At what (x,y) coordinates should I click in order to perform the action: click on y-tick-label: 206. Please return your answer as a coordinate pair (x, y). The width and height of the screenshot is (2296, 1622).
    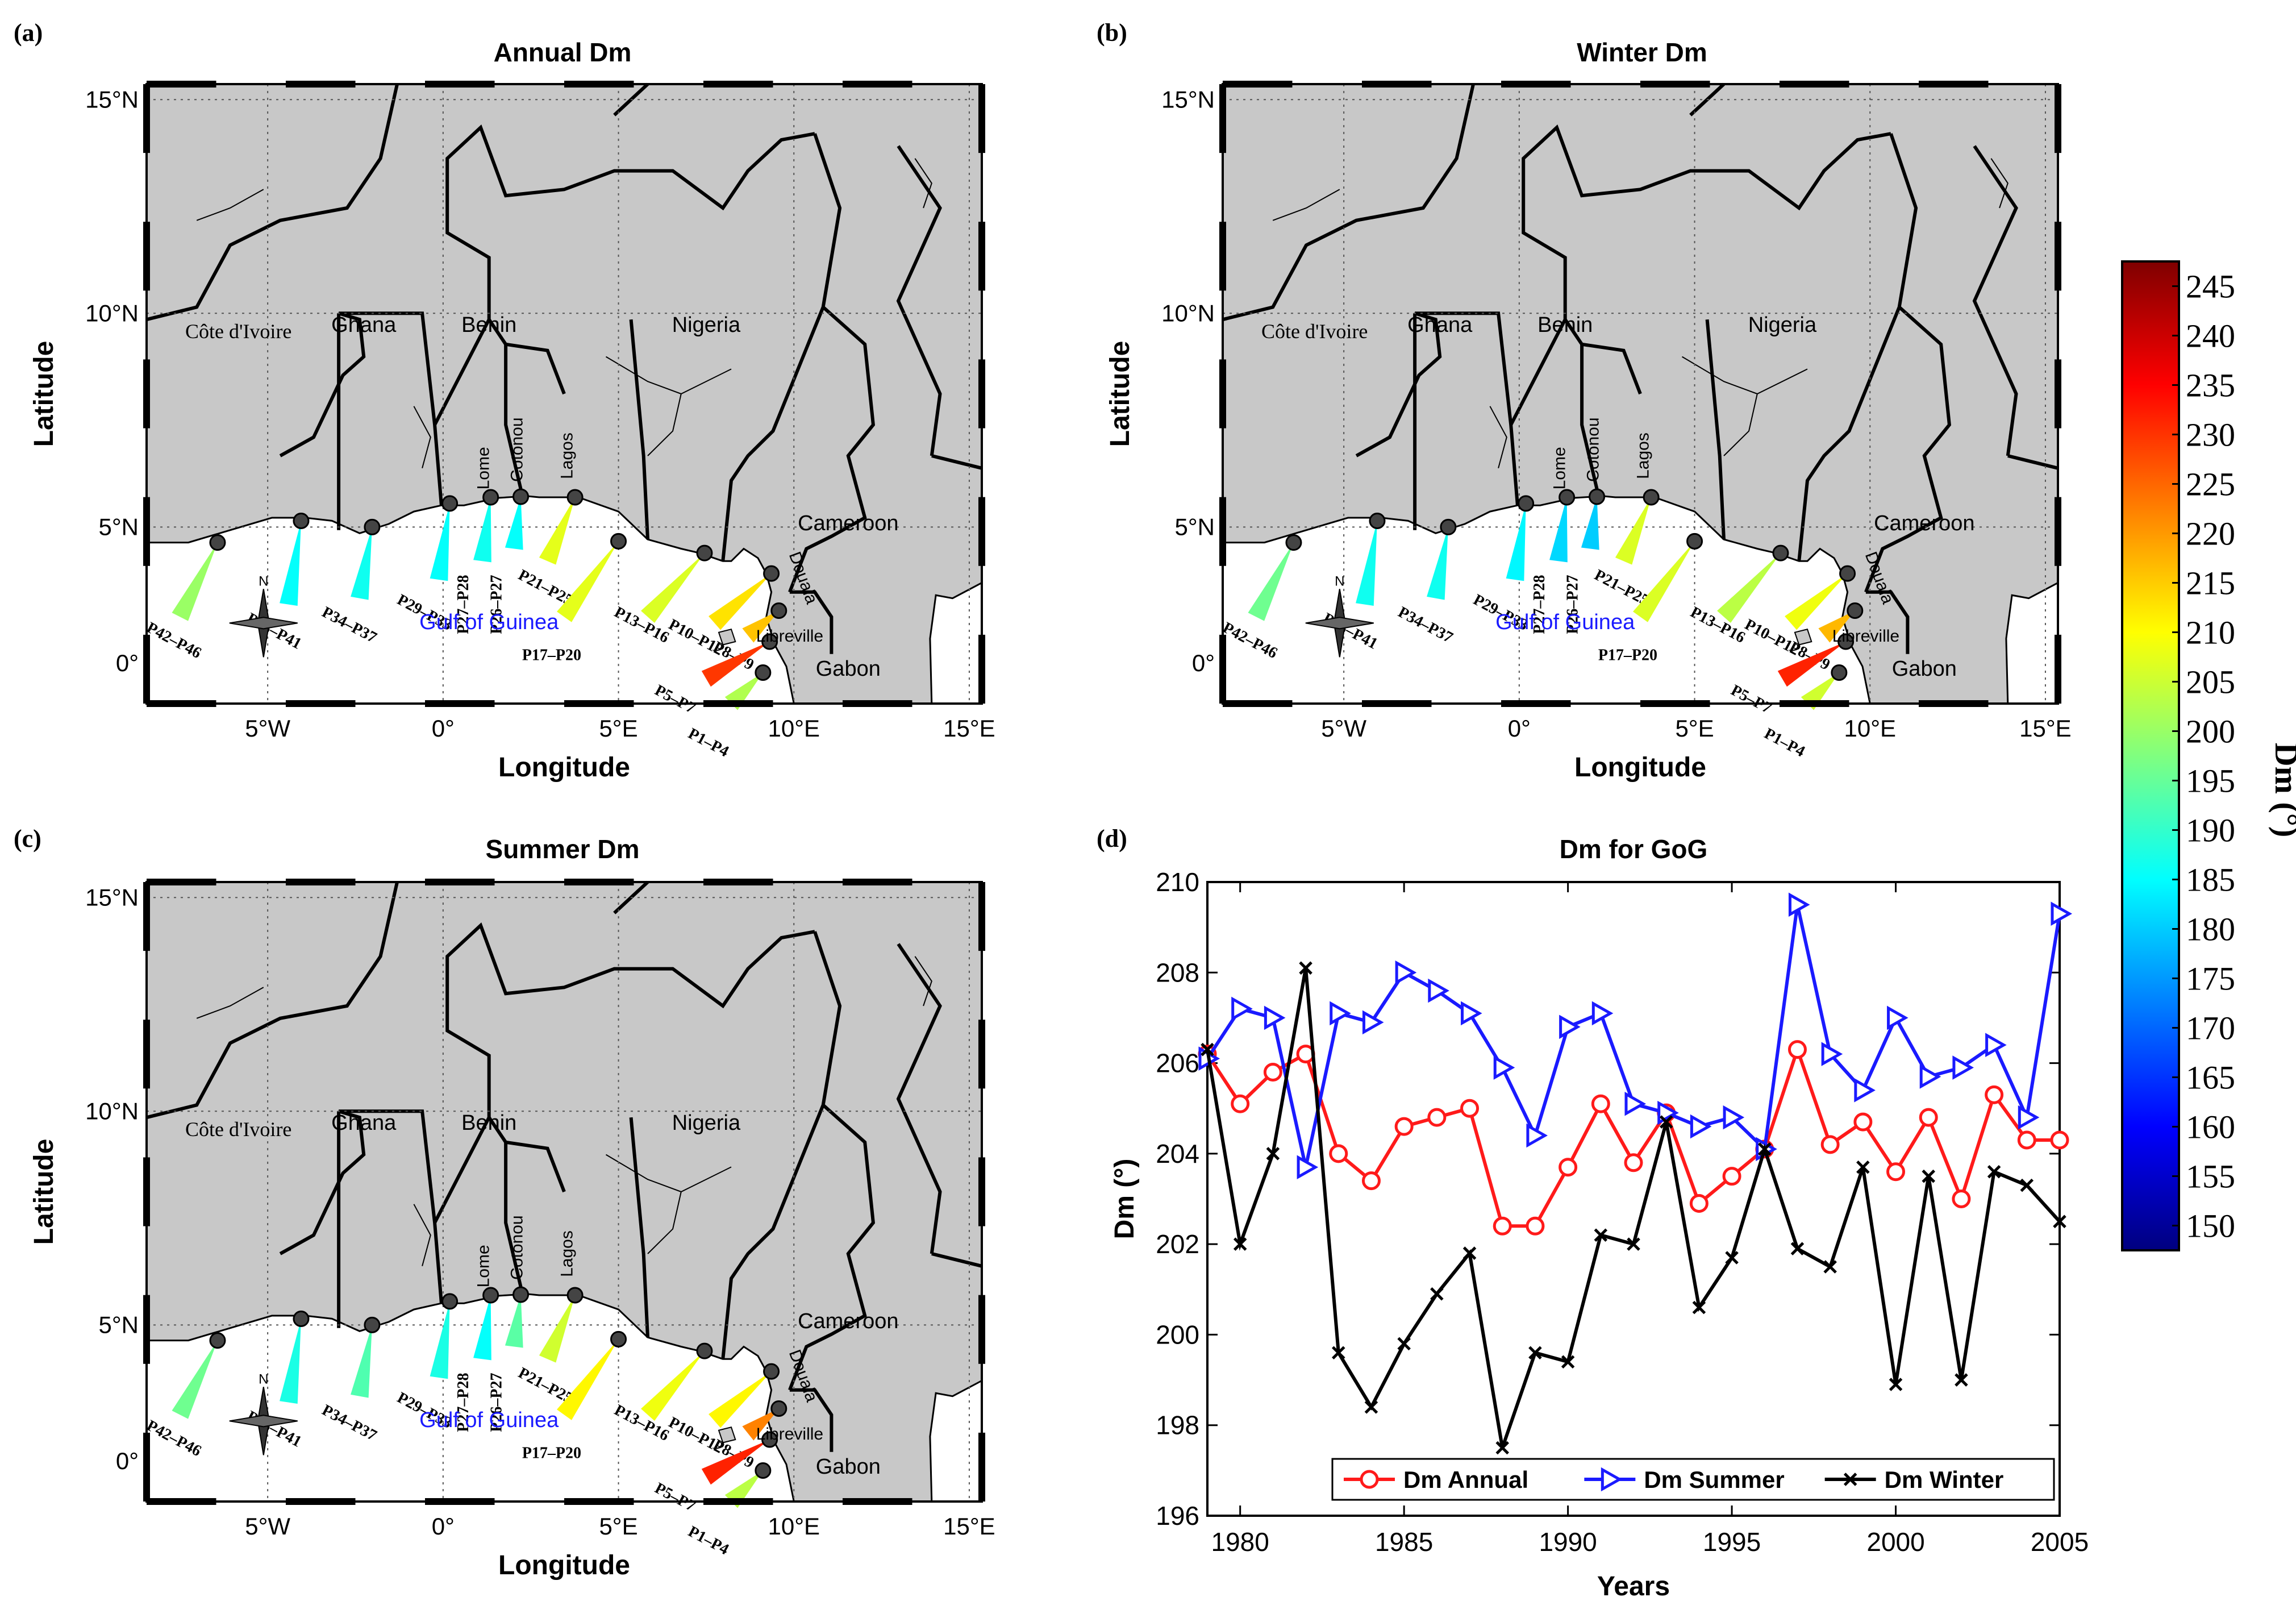
    Looking at the image, I should click on (1178, 1063).